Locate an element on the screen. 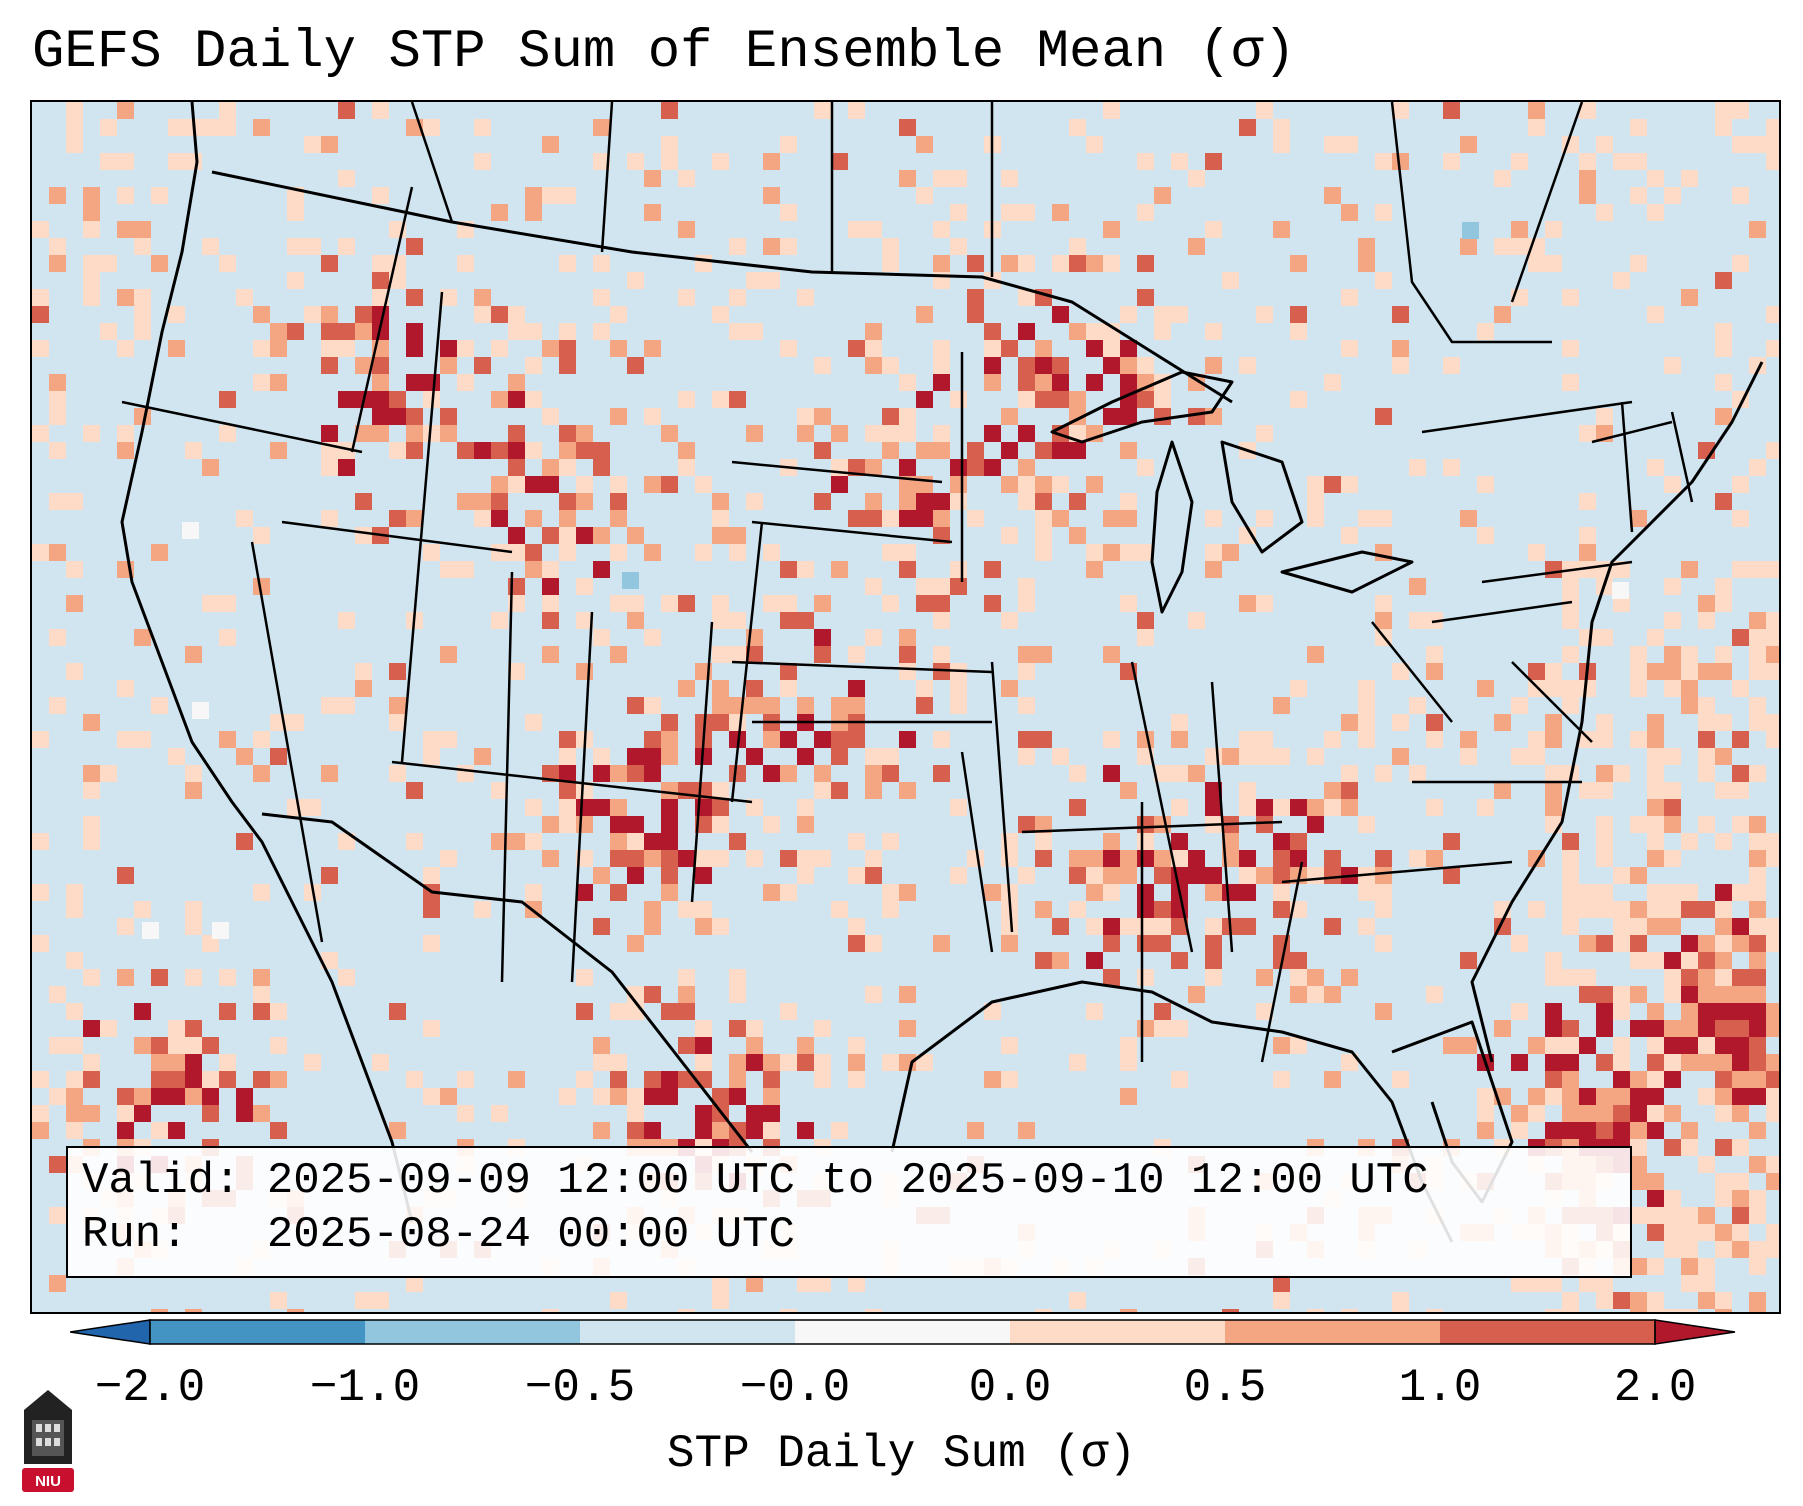 The width and height of the screenshot is (1803, 1506). us-mexico-border is located at coordinates (507, 982).